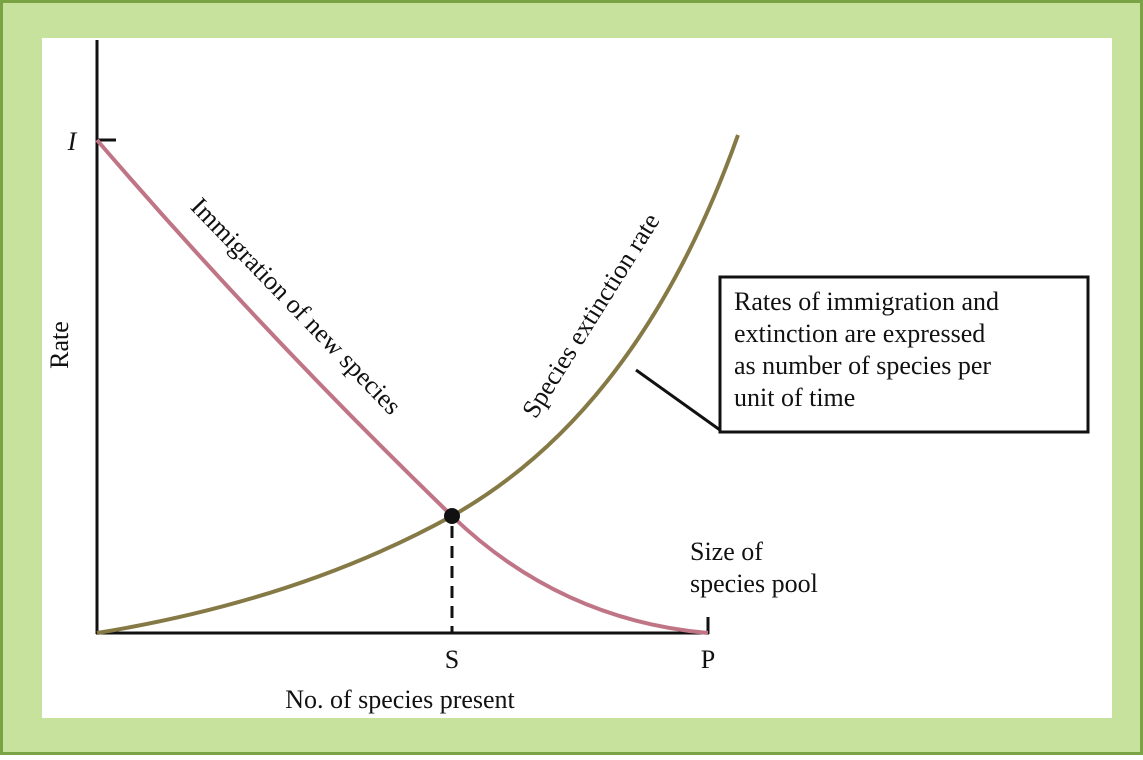 Image resolution: width=1143 pixels, height=760 pixels. What do you see at coordinates (708, 659) in the screenshot?
I see `p-label: P` at bounding box center [708, 659].